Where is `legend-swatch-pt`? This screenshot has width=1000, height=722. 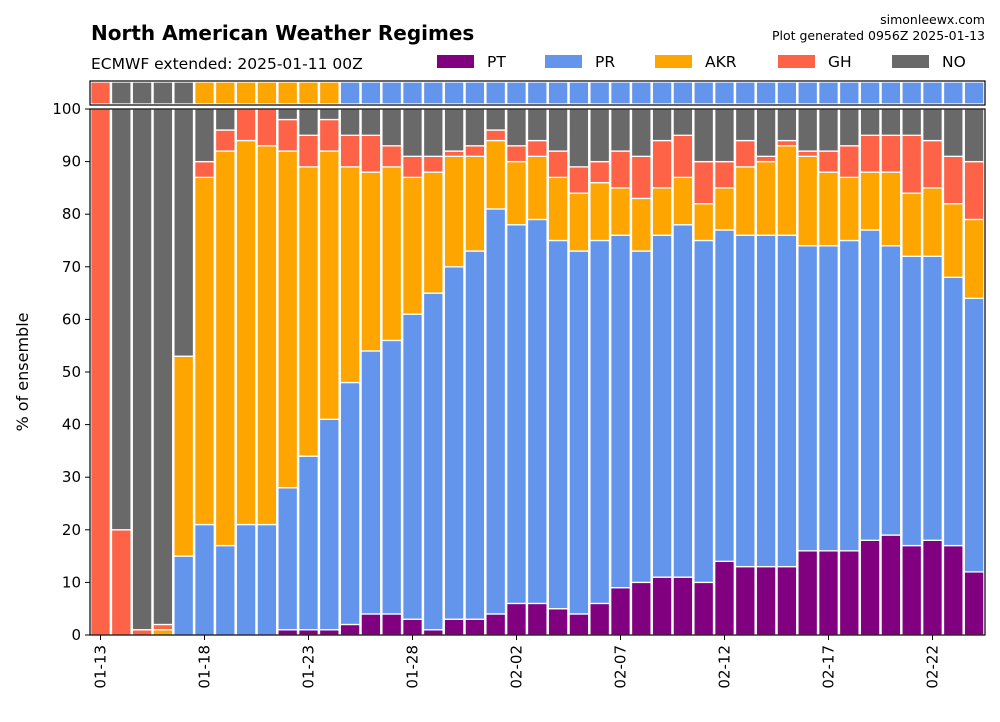
legend-swatch-pt is located at coordinates (455, 61).